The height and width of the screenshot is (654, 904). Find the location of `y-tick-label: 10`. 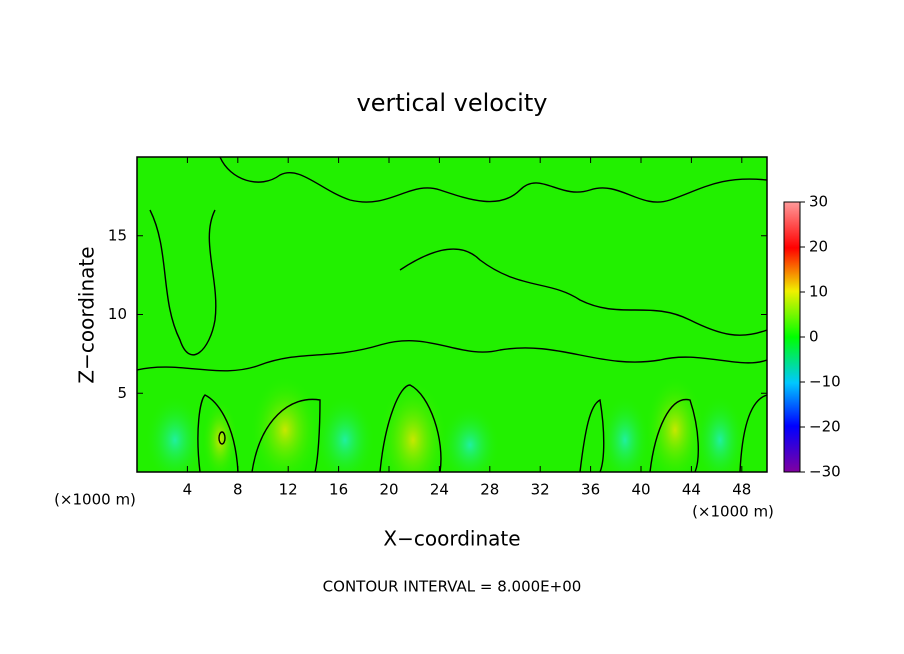

y-tick-label: 10 is located at coordinates (117, 314).